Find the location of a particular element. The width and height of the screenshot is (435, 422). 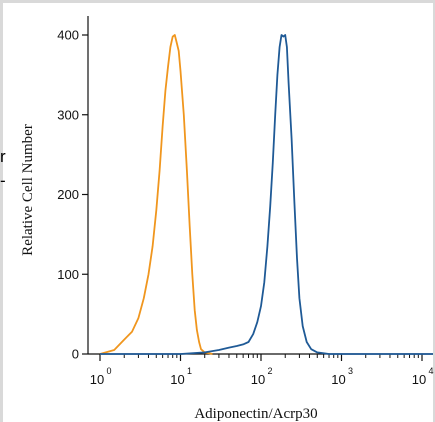

x-axis-title: Adiponectin/Acrp30 is located at coordinates (255, 414).